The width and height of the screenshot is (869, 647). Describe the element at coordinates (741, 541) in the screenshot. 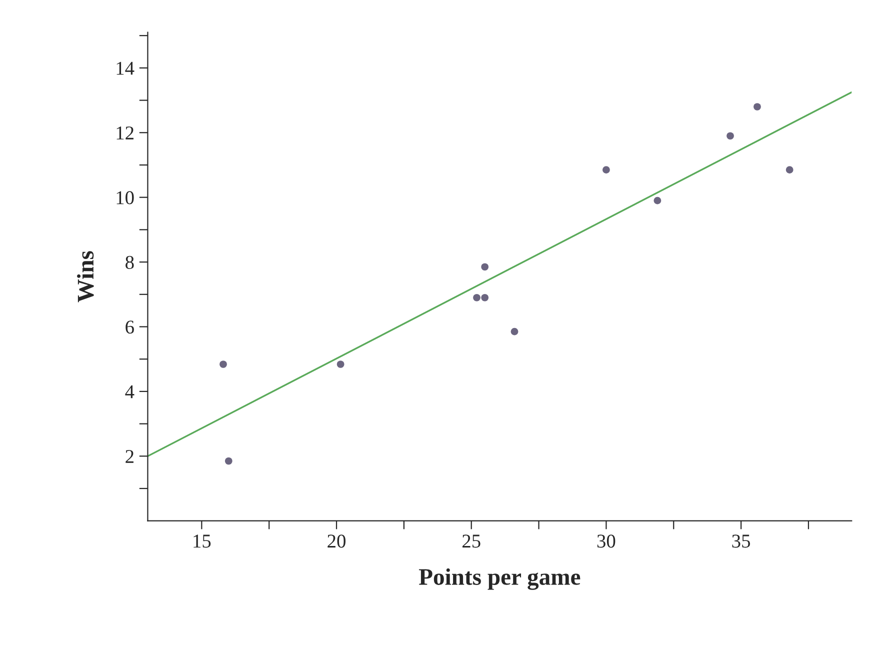

I see `x-tick-label: 35` at that location.